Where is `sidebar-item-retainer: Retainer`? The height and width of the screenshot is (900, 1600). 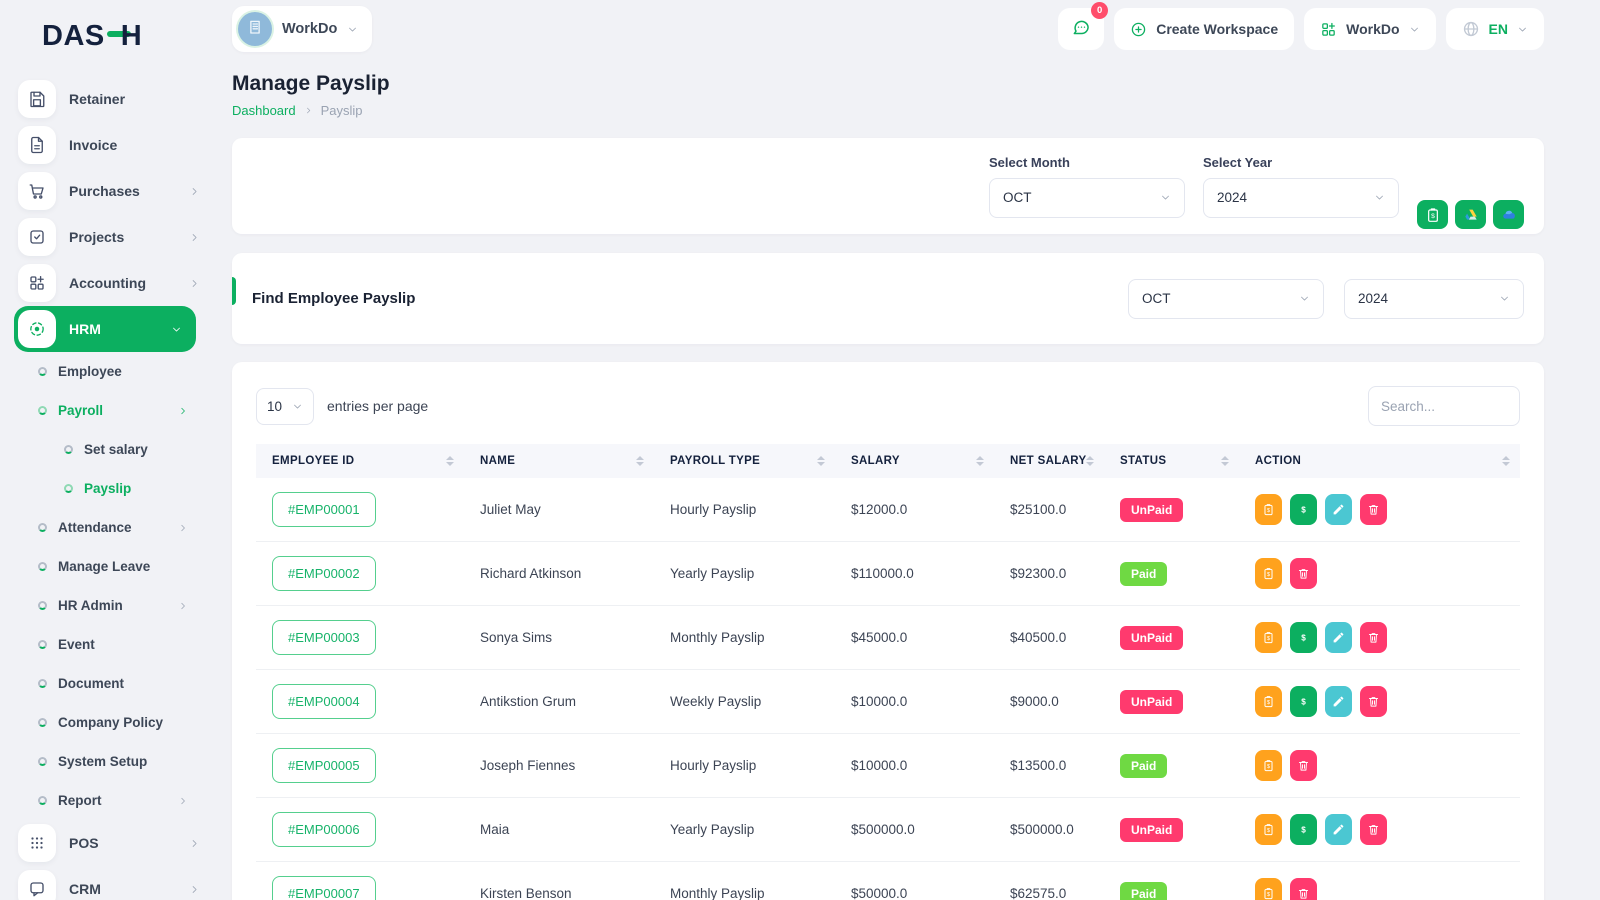
sidebar-item-retainer: Retainer is located at coordinates (112, 99).